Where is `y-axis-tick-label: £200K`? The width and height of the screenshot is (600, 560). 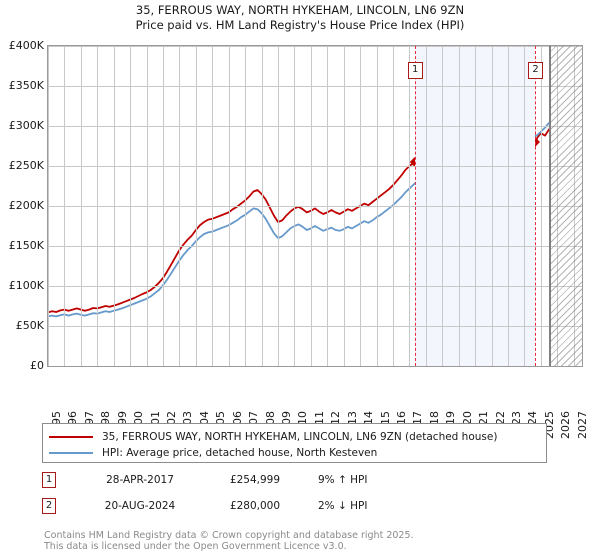 y-axis-tick-label: £200K is located at coordinates (26, 205).